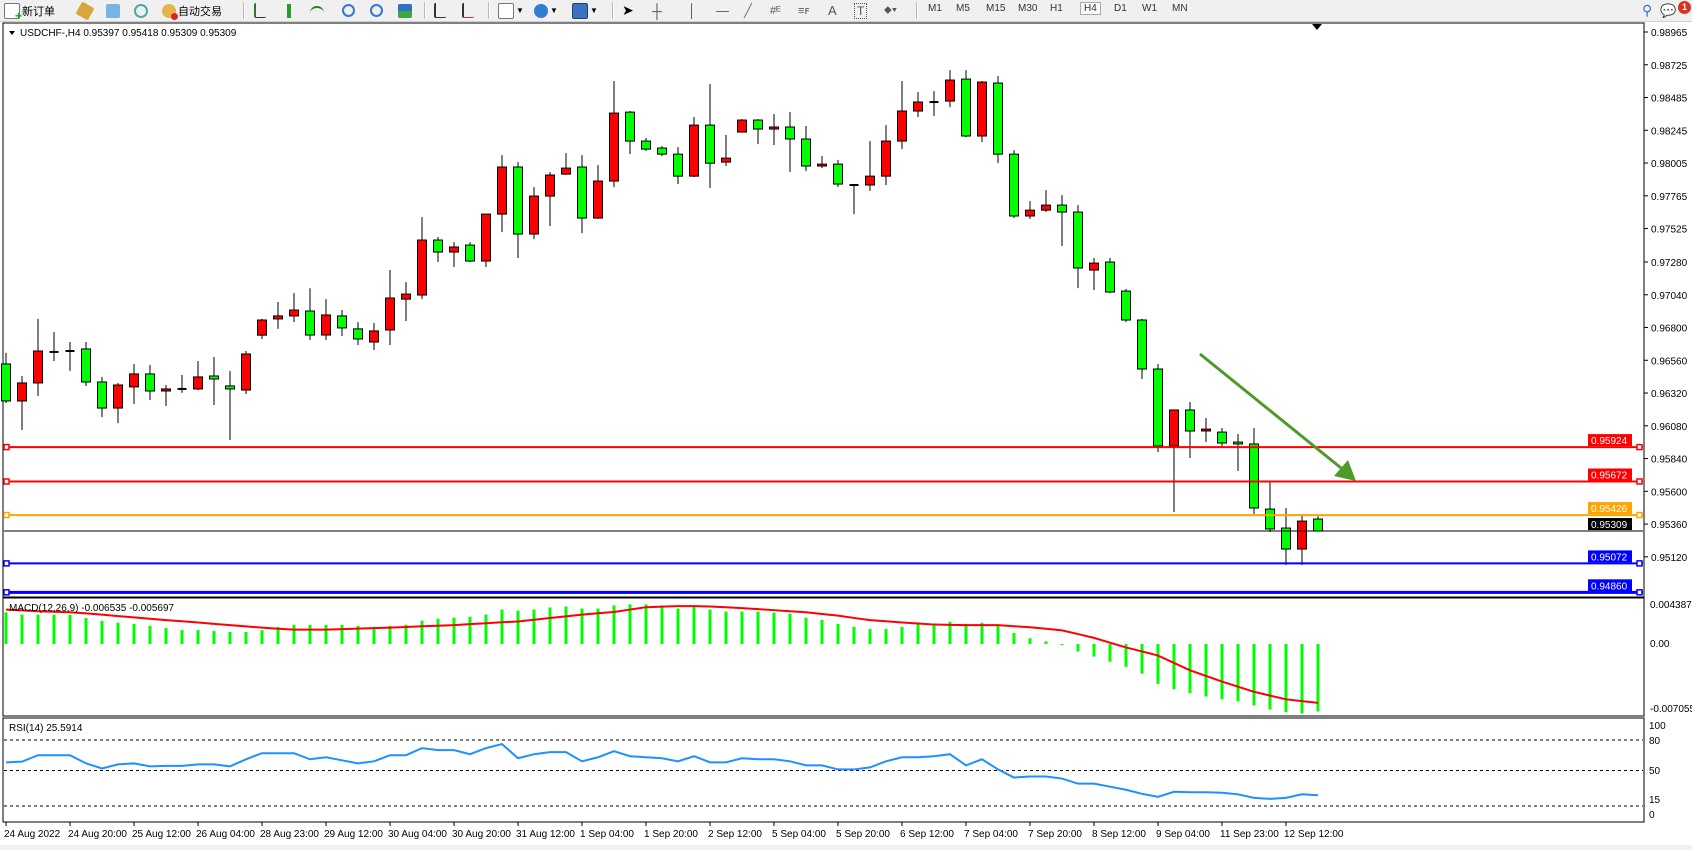 The width and height of the screenshot is (1692, 850). I want to click on time-tick-label: 12 Sep 12:00, so click(1314, 834).